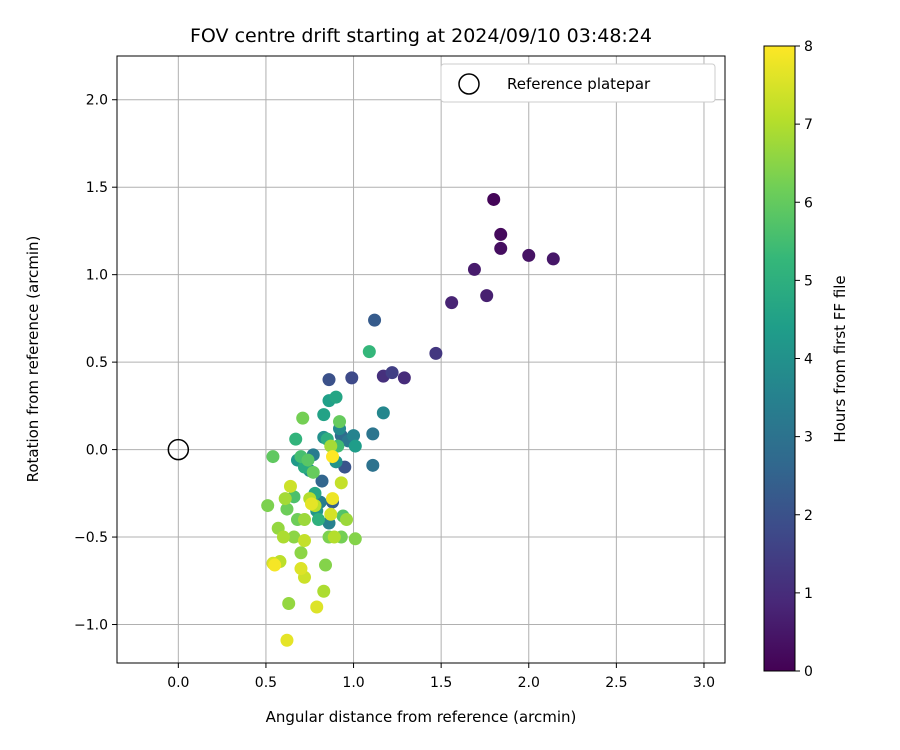 Image resolution: width=900 pixels, height=750 pixels. Describe the element at coordinates (808, 47) in the screenshot. I see `colorbar-tick-label: 8` at that location.